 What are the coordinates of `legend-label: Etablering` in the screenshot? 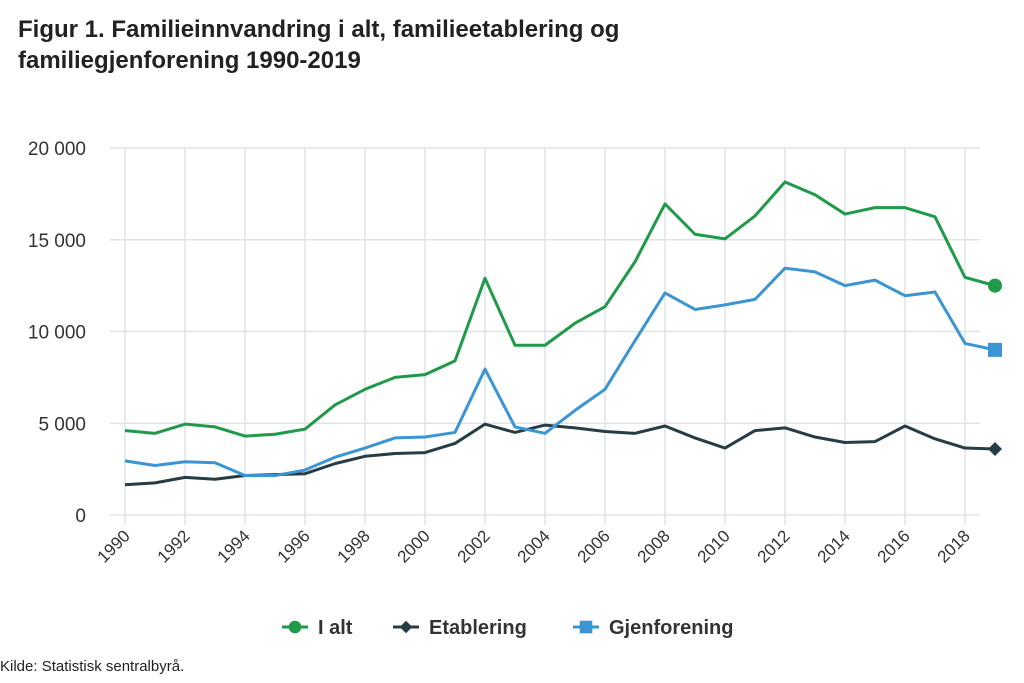 It's located at (478, 628).